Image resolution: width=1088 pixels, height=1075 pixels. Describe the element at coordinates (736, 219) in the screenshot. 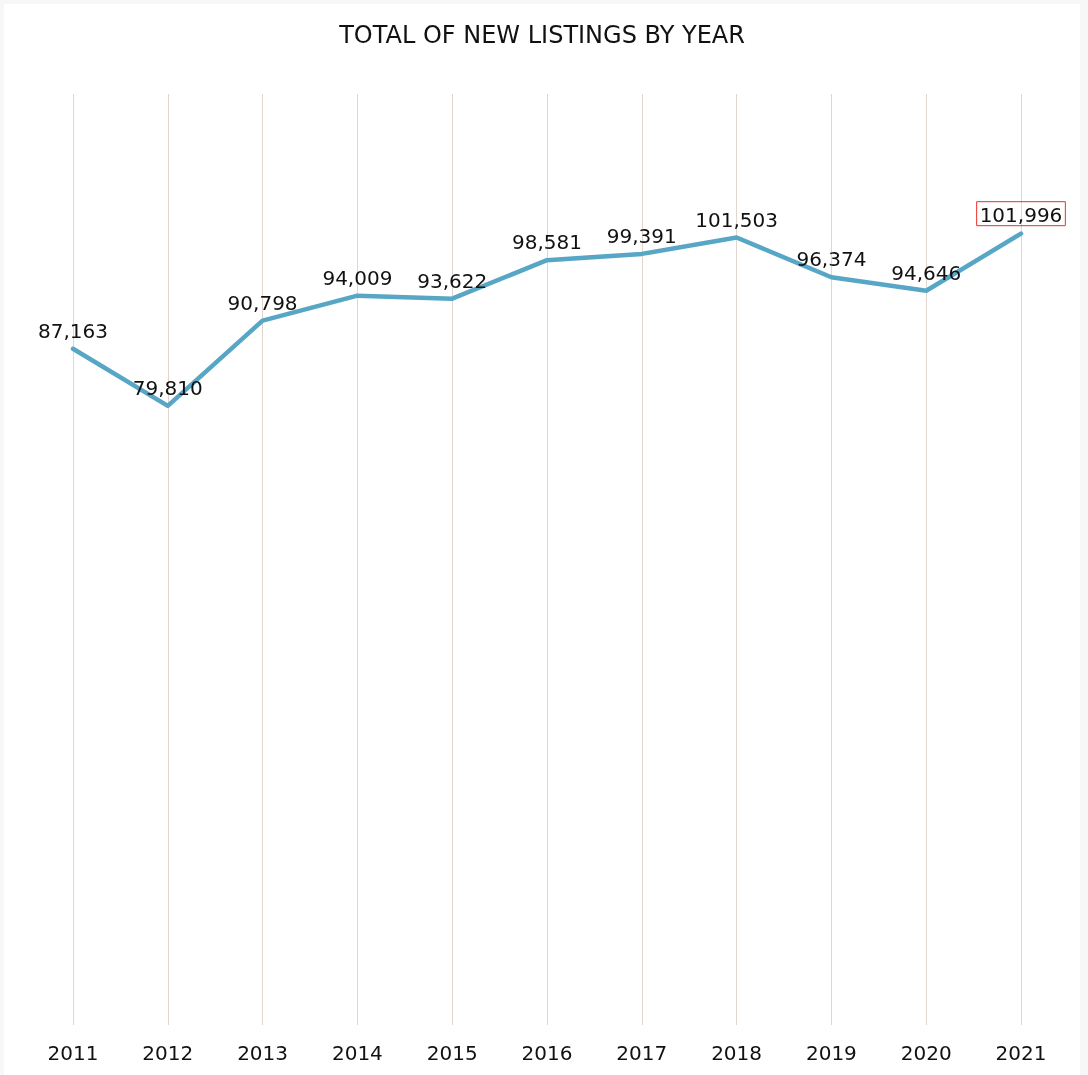

I see `data-label: 101,503` at that location.